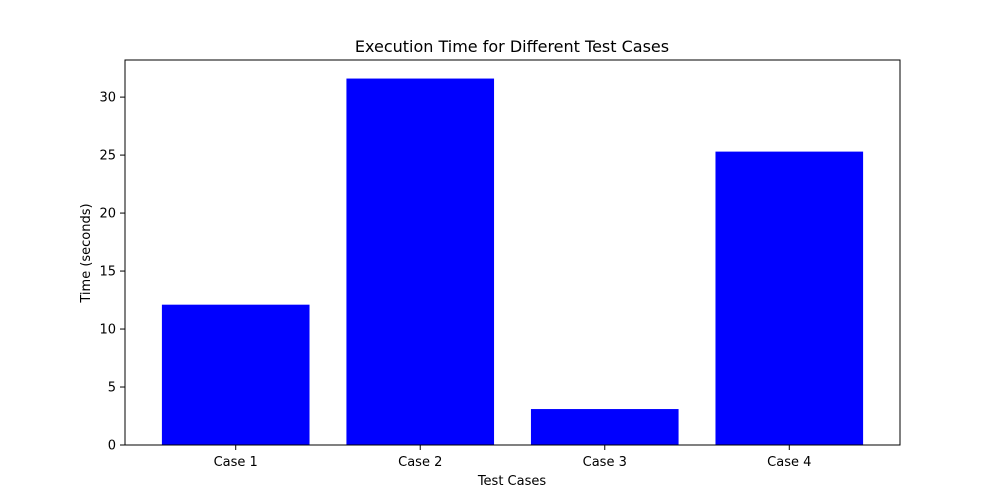 The width and height of the screenshot is (1000, 500). Describe the element at coordinates (512, 481) in the screenshot. I see `x-axis-label: Test Cases` at that location.